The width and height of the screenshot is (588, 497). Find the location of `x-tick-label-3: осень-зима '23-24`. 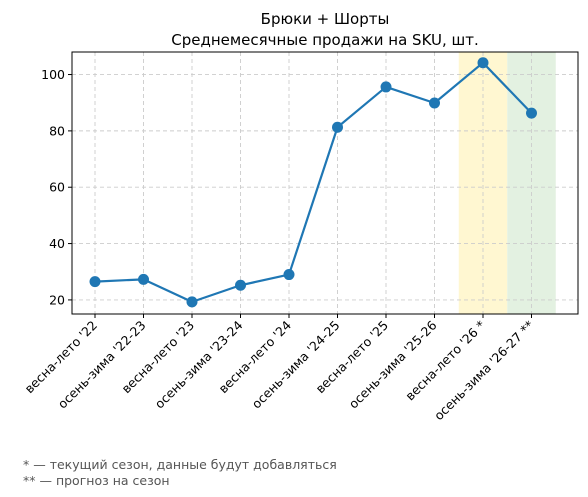

x-tick-label-3: осень-зима '23-24 is located at coordinates (199, 364).